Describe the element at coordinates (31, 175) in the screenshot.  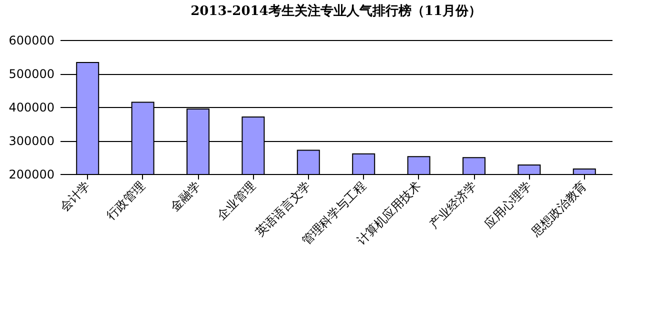
I see `y-tick-label: 200000` at that location.